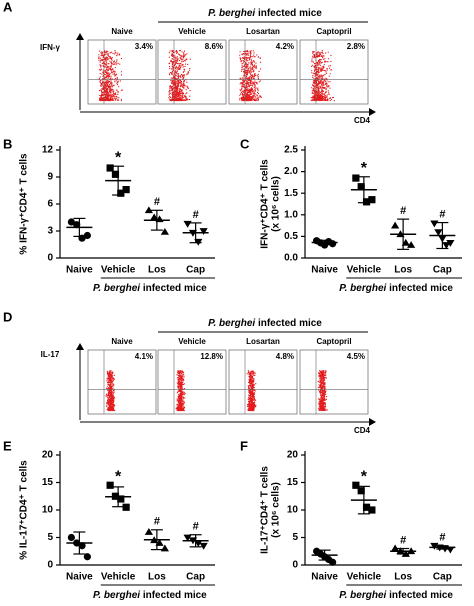  Describe the element at coordinates (50, 177) in the screenshot. I see `y-tick-label: 9` at that location.